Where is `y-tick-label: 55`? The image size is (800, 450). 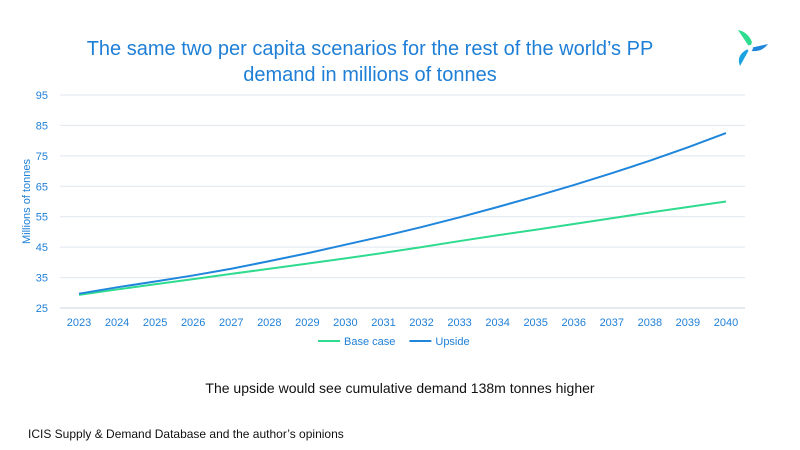 y-tick-label: 55 is located at coordinates (42, 218).